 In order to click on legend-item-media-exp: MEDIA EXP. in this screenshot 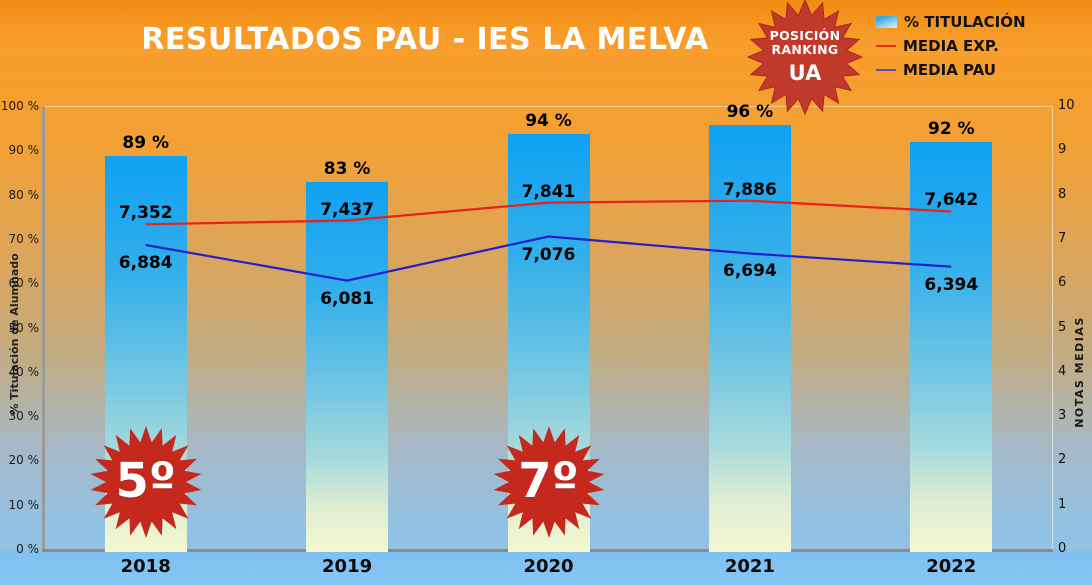, I will do `click(951, 46)`.